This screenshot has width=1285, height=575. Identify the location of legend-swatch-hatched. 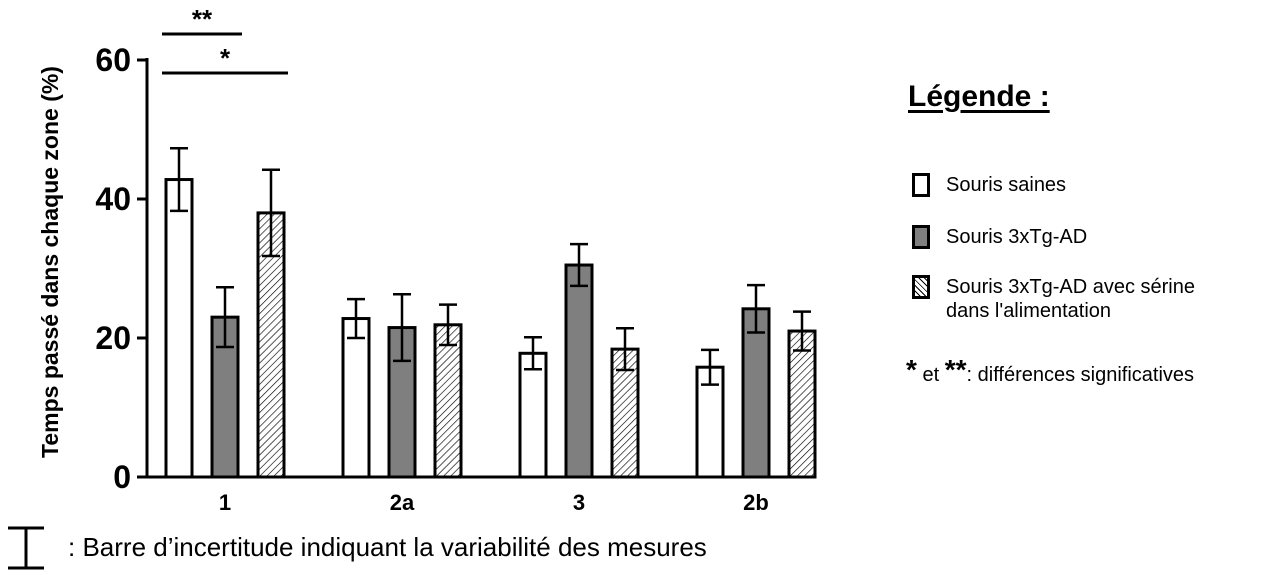
(921, 287).